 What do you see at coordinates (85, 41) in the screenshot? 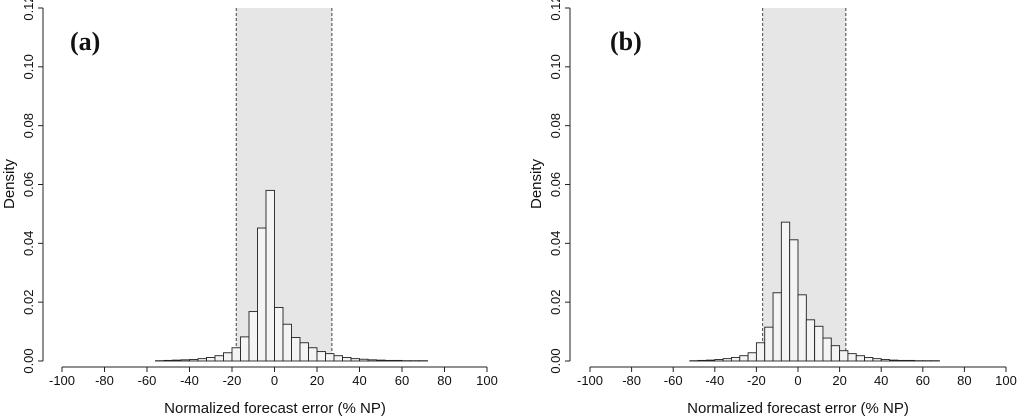
I see `panel-label: (a)` at bounding box center [85, 41].